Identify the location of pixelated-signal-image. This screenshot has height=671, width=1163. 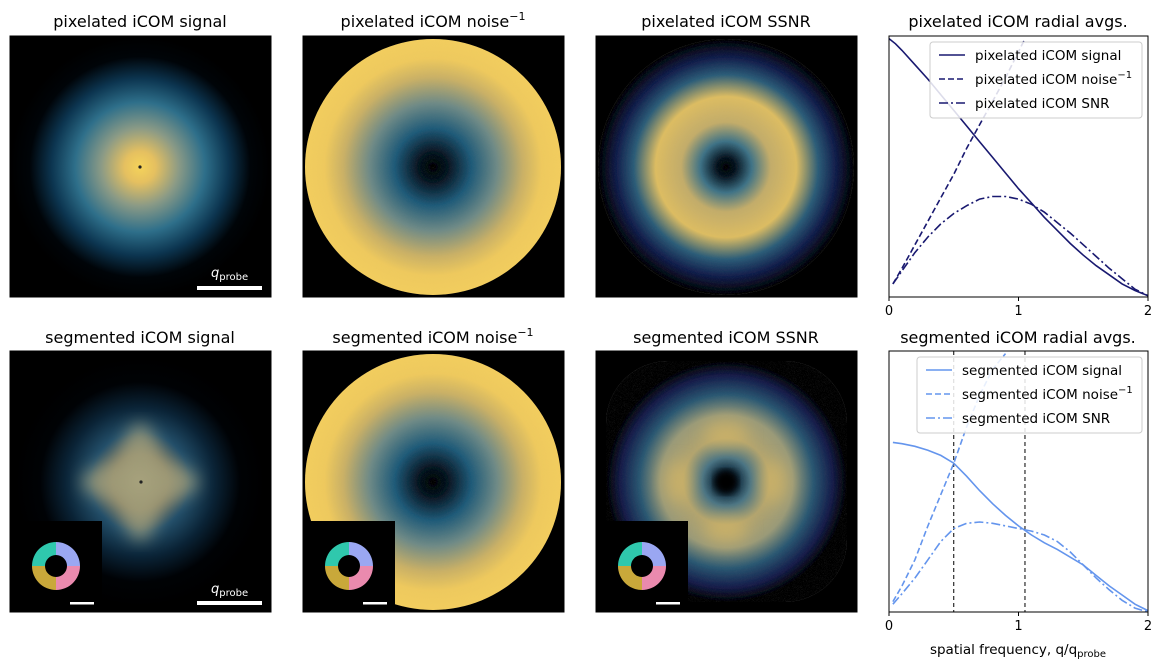
(140, 166).